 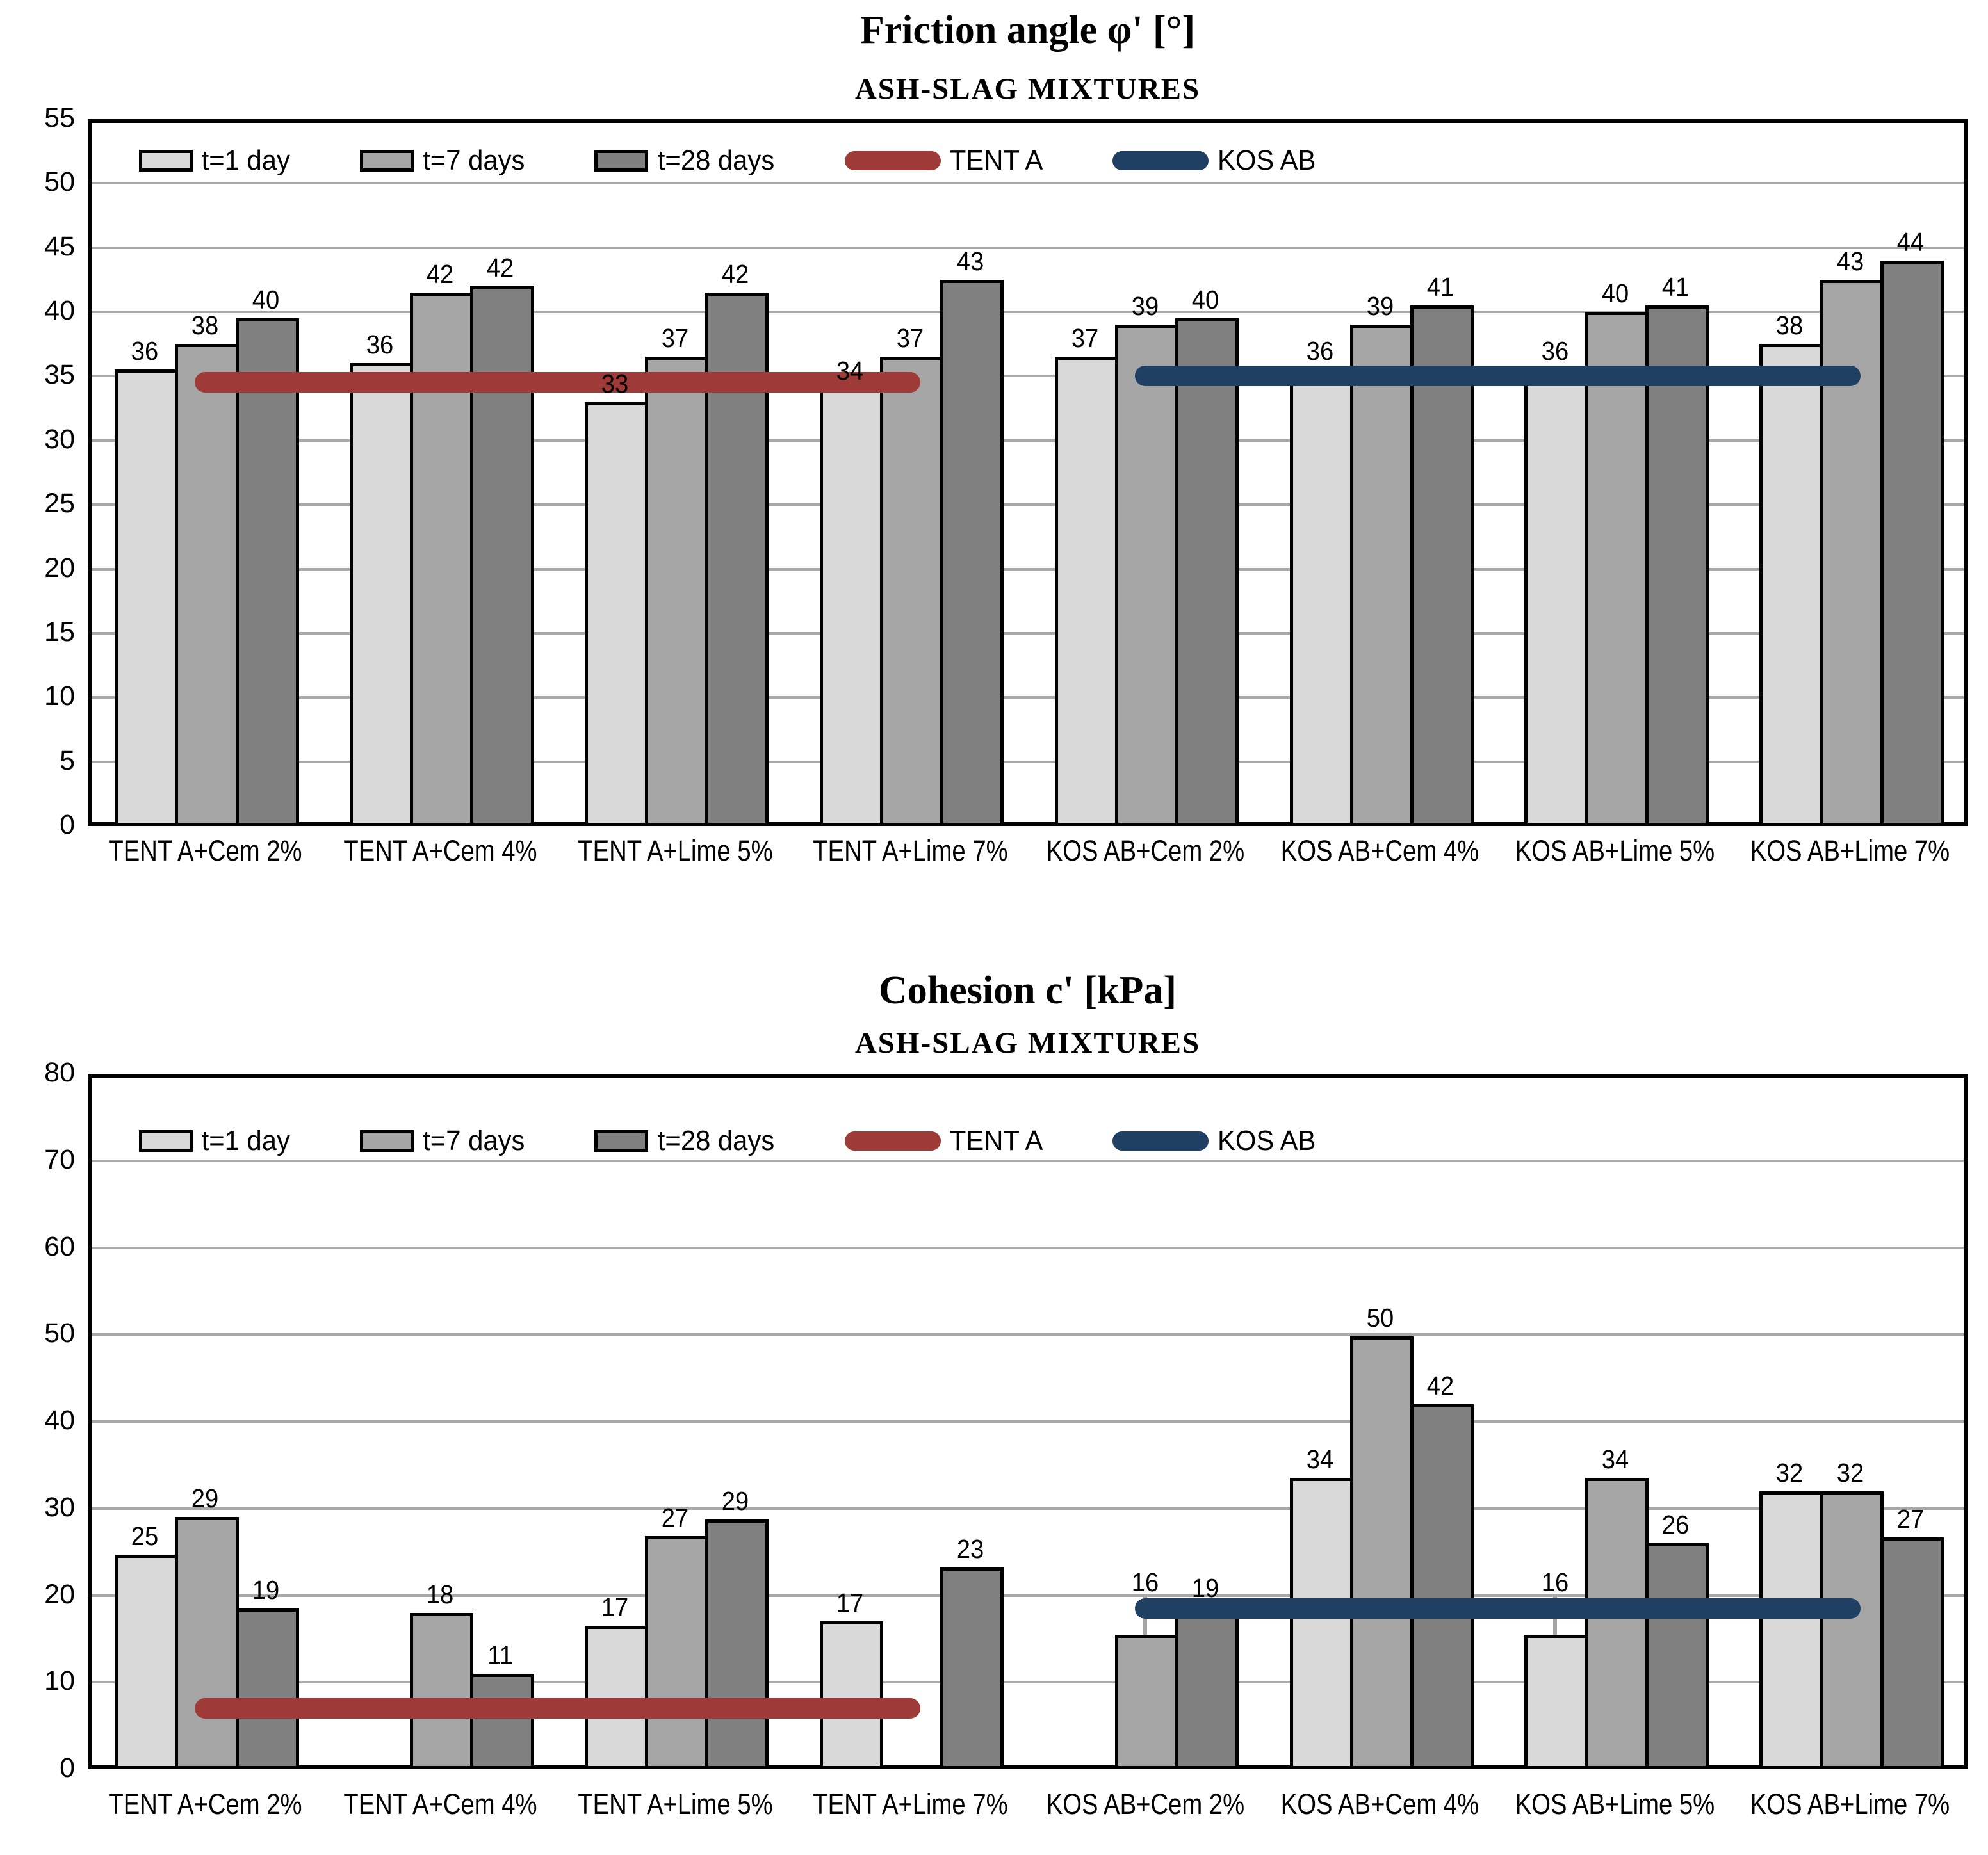 I want to click on legend-item: TENT A, so click(x=945, y=161).